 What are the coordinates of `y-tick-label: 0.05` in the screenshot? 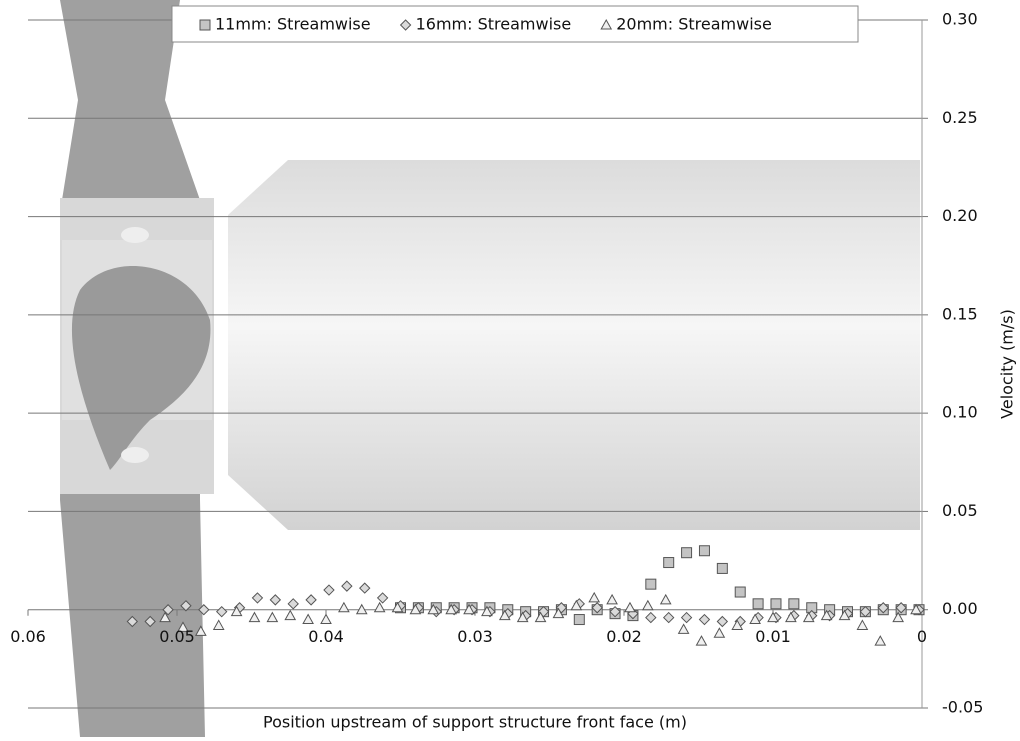 It's located at (960, 510).